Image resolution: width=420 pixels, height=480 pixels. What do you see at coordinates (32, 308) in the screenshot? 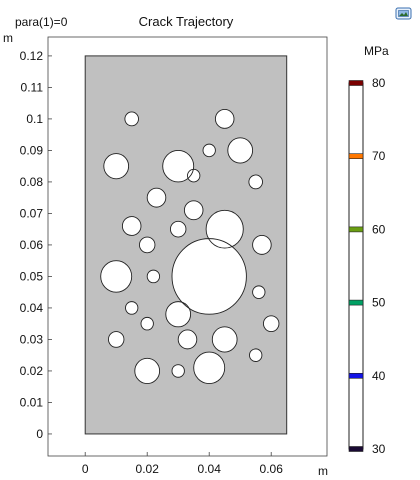
I see `y-tick-label: 0.04` at bounding box center [32, 308].